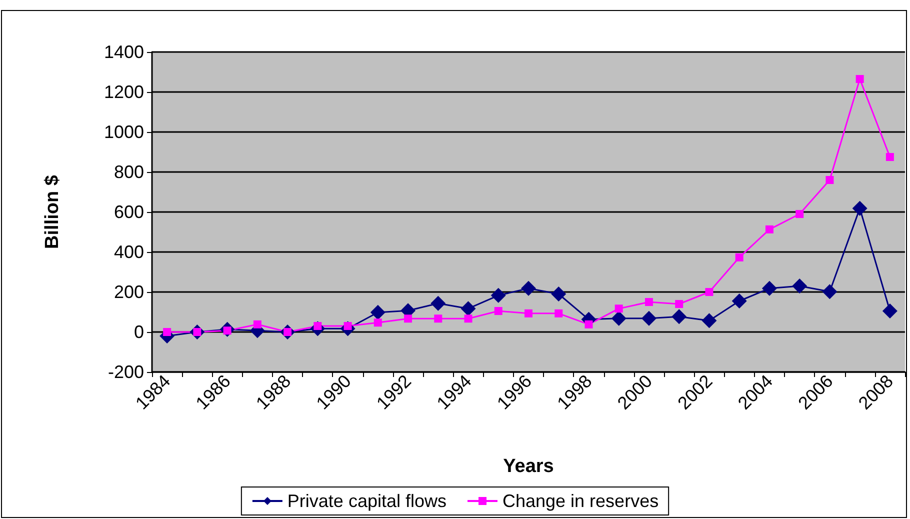  Describe the element at coordinates (139, 332) in the screenshot. I see `y-tick-label: 0` at that location.